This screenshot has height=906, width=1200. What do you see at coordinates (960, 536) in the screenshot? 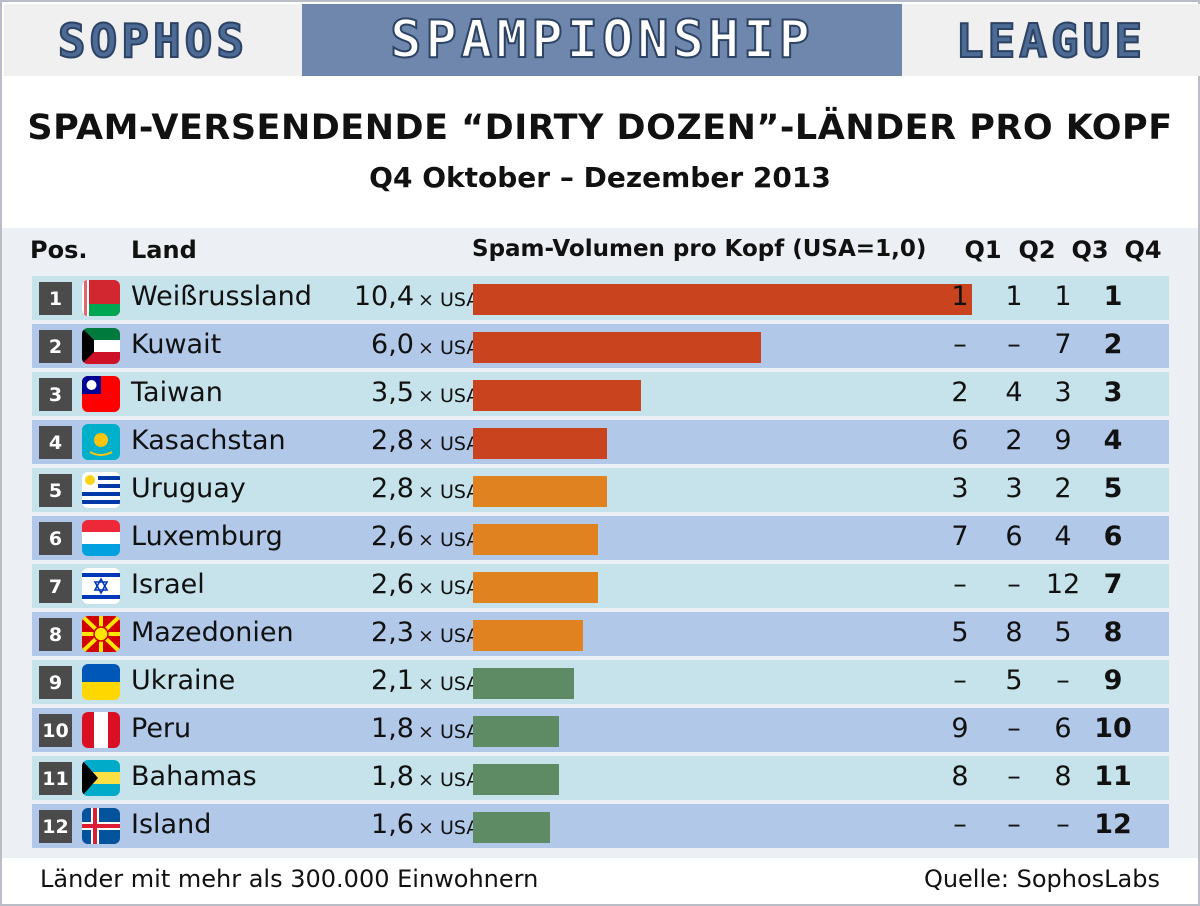
I see `rank-q1: 7` at bounding box center [960, 536].